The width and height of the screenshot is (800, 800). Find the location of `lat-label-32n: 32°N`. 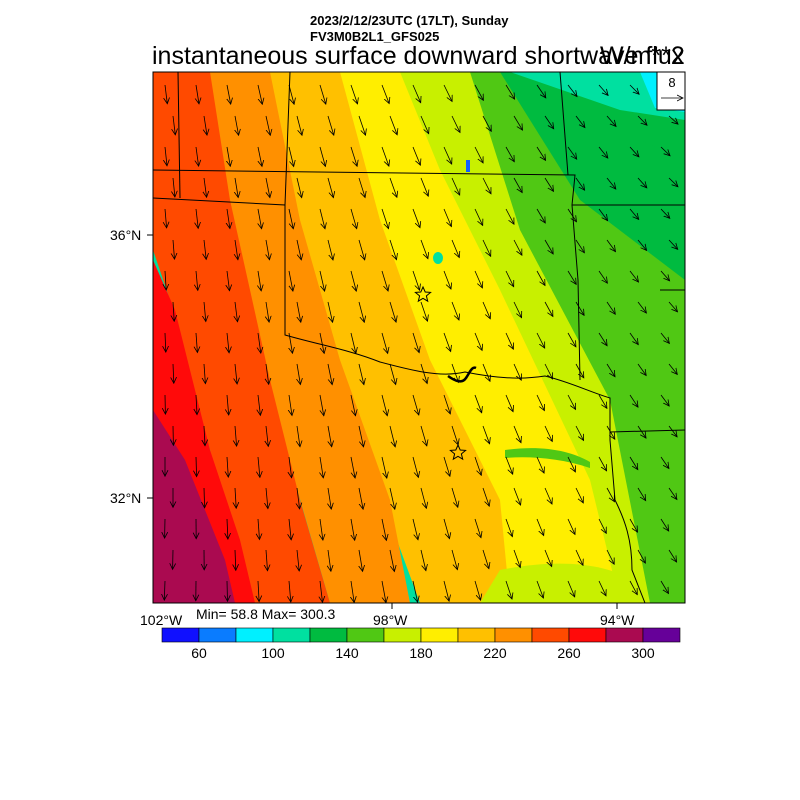

lat-label-32n: 32°N is located at coordinates (126, 498).